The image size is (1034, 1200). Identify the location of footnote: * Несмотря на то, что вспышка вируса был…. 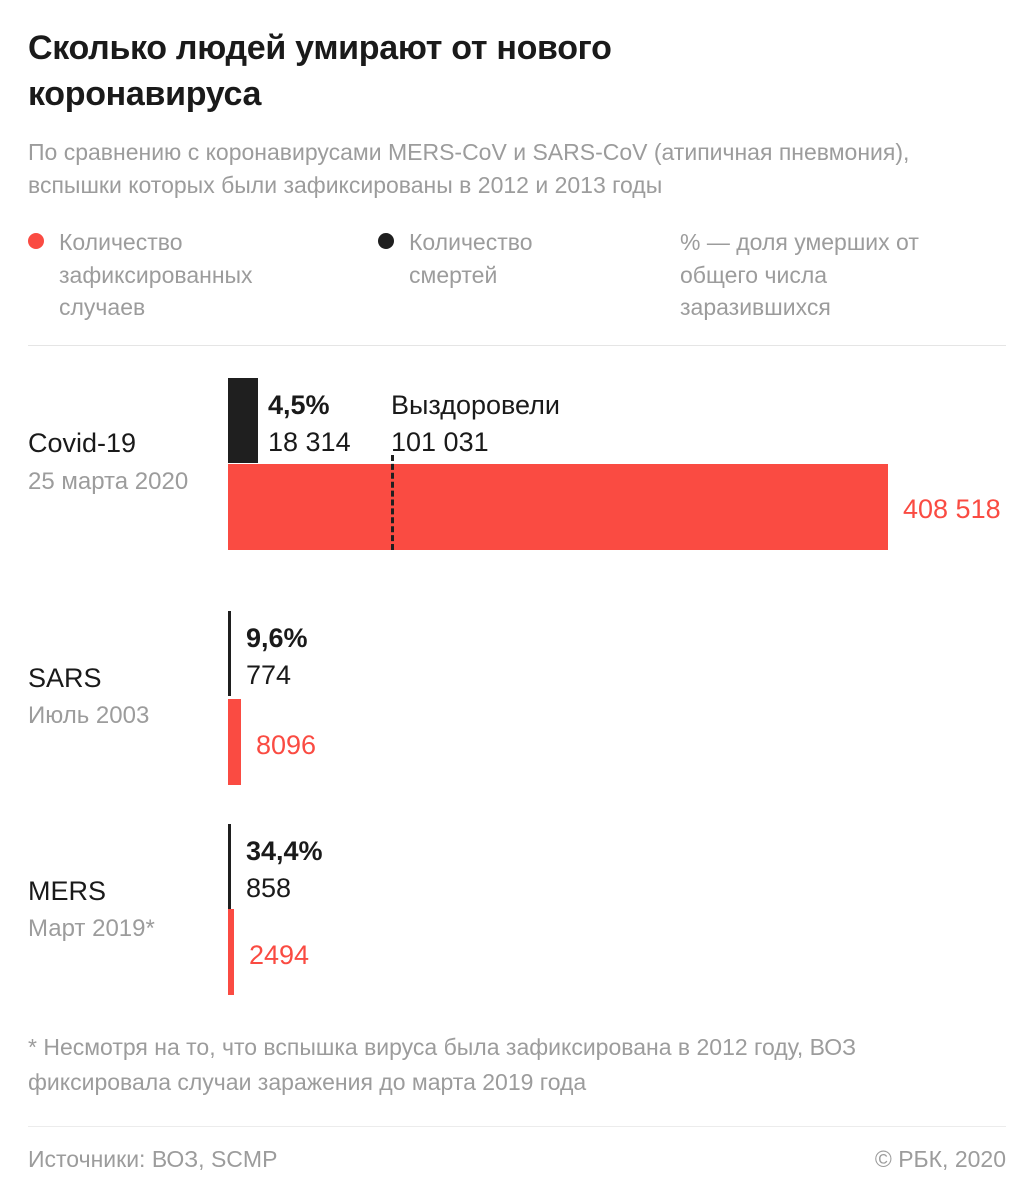
(442, 1064).